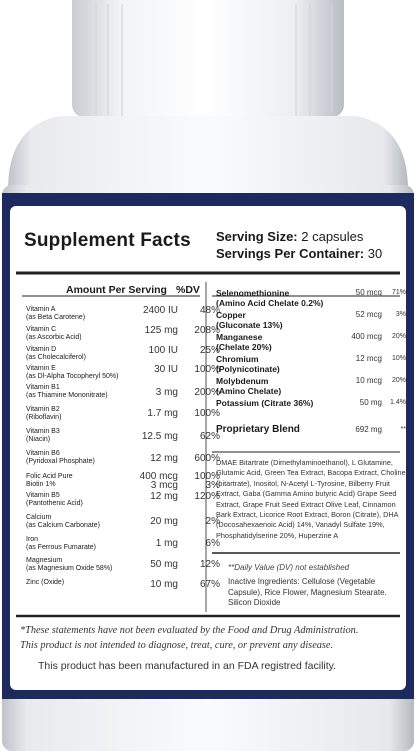 The width and height of the screenshot is (416, 751). Describe the element at coordinates (249, 391) in the screenshot. I see `nutrient-source: (Amino Chelate)` at that location.